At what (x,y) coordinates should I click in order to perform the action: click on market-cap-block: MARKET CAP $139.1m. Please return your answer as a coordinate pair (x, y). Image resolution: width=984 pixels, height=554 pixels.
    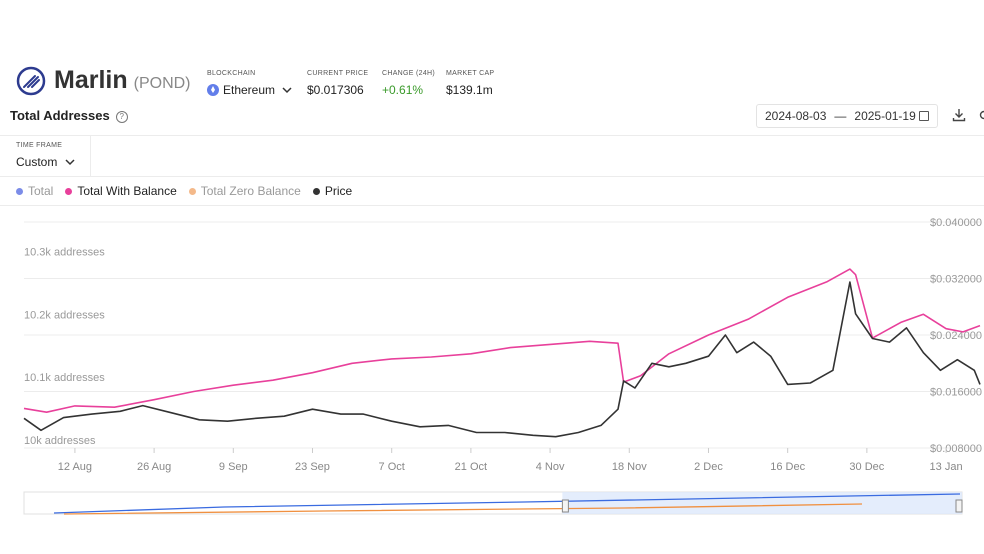
    Looking at the image, I should click on (470, 83).